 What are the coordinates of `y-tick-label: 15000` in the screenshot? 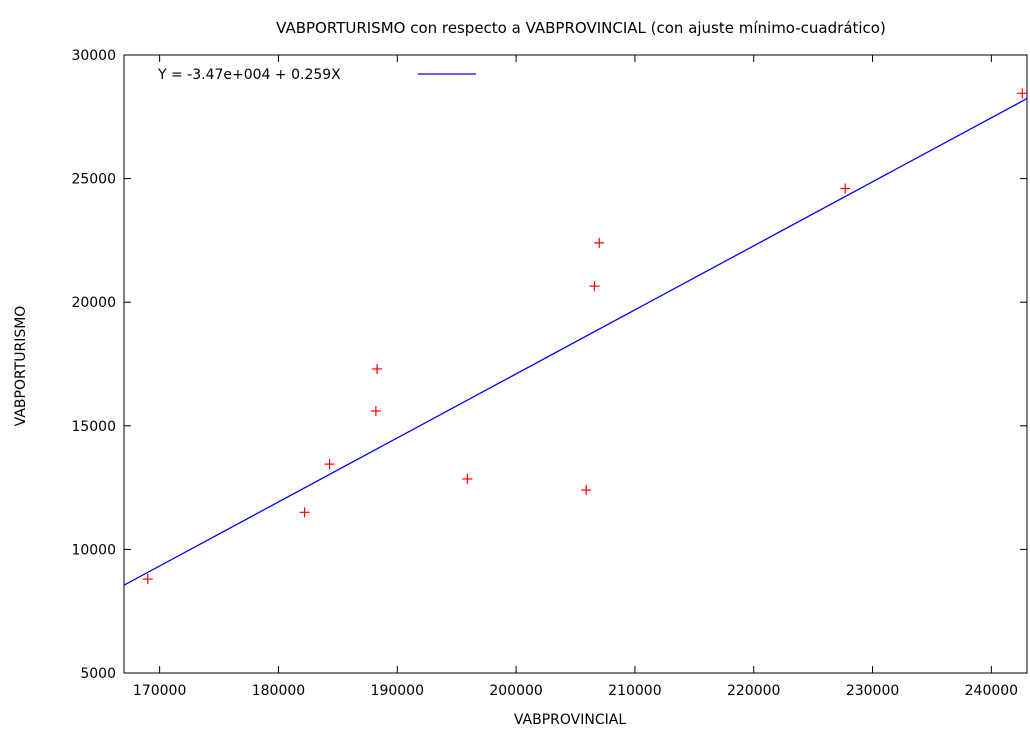 It's located at (93, 427).